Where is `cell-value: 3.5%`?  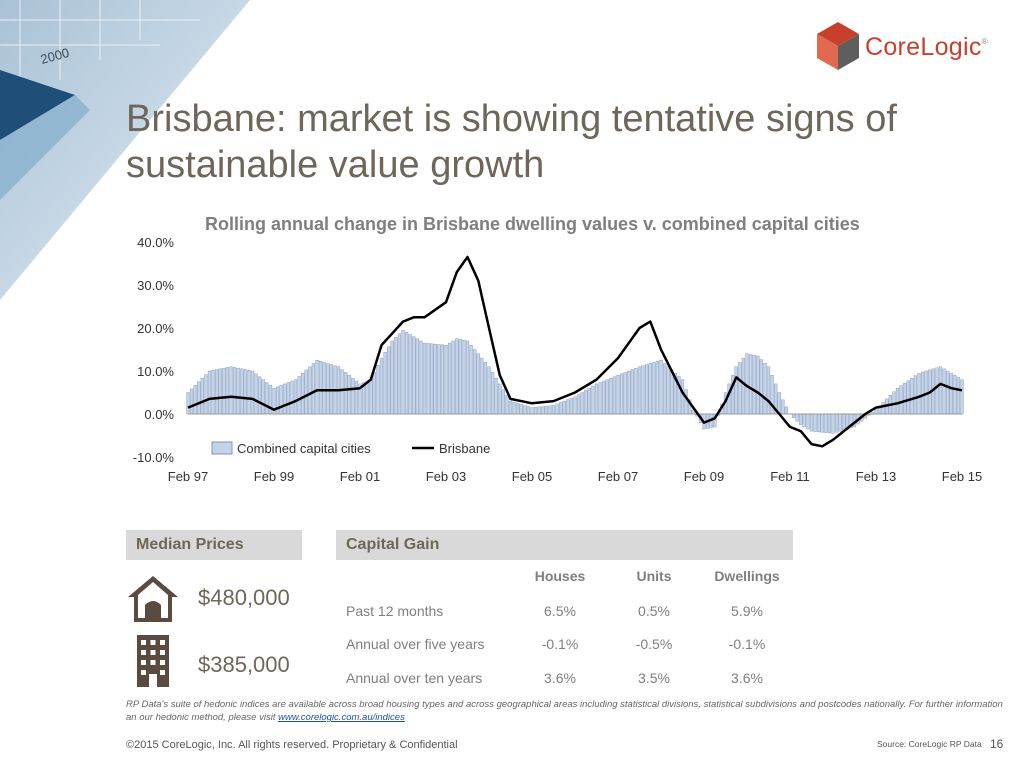
cell-value: 3.5% is located at coordinates (654, 678).